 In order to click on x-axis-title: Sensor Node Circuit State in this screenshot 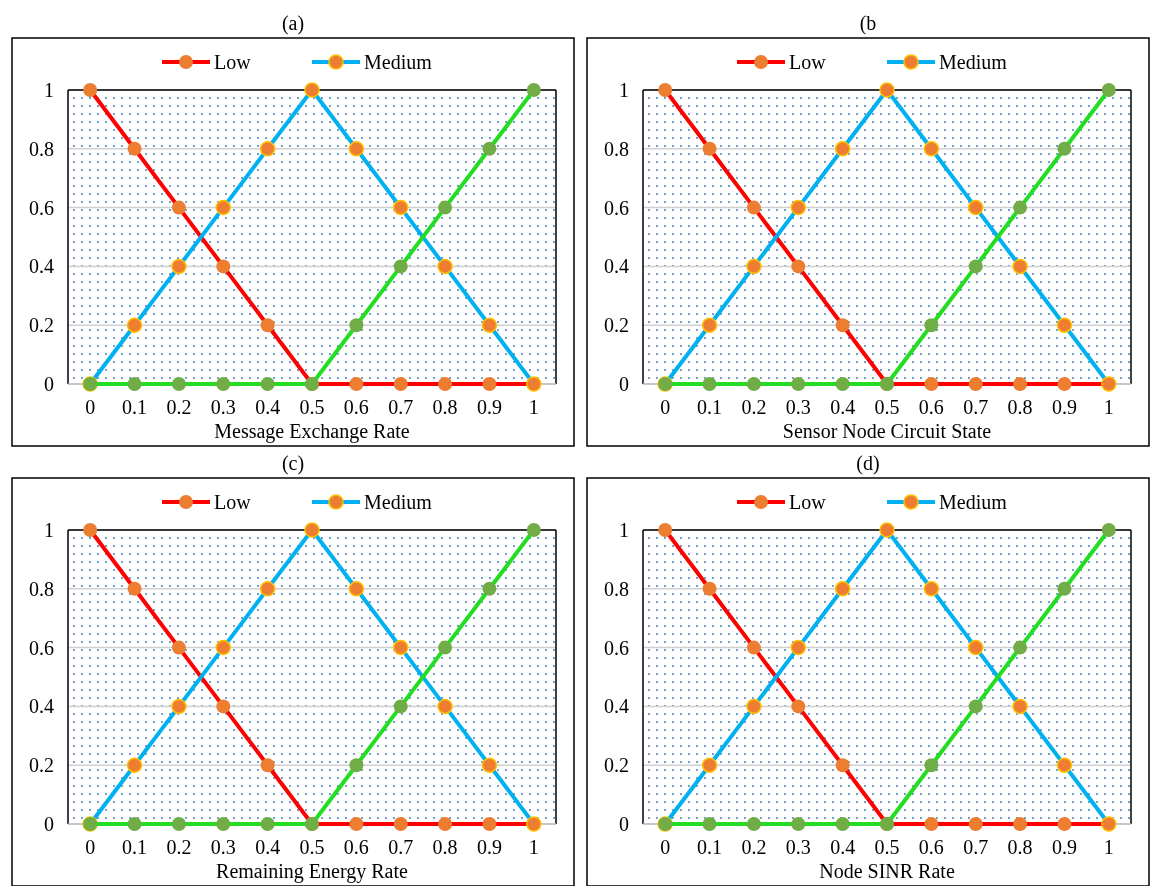, I will do `click(887, 431)`.